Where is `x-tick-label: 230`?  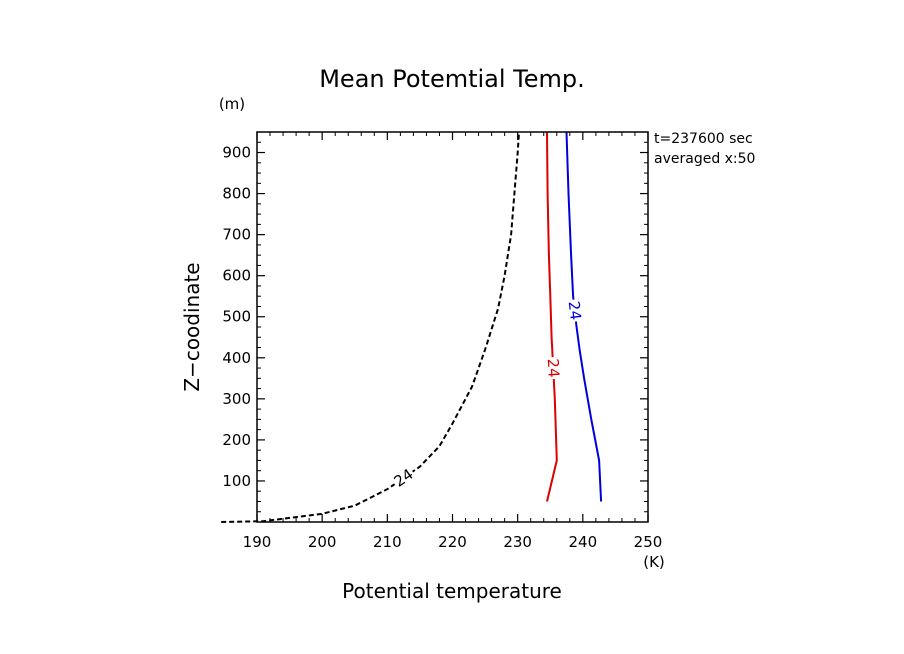
x-tick-label: 230 is located at coordinates (517, 542).